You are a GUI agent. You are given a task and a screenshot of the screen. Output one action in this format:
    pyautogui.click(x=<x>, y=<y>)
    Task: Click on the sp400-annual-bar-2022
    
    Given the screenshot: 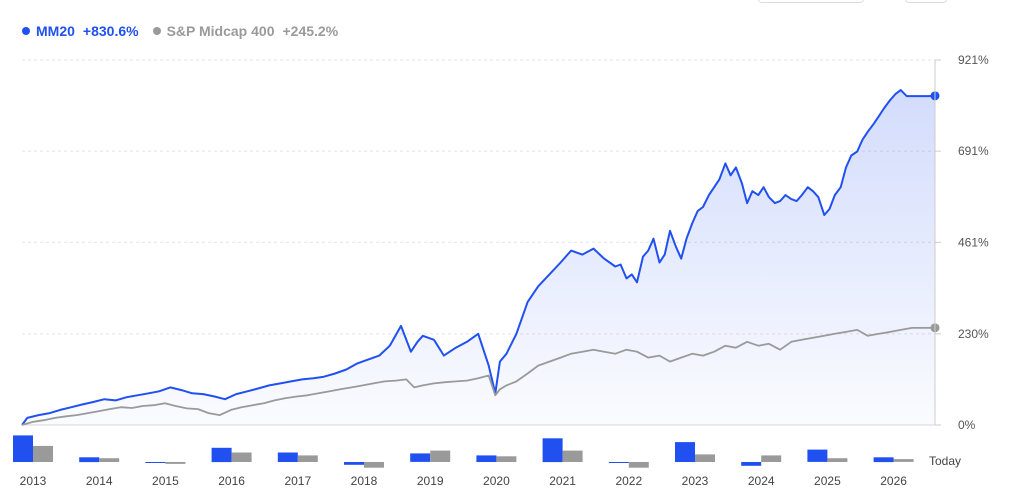 What is the action you would take?
    pyautogui.click(x=638, y=465)
    